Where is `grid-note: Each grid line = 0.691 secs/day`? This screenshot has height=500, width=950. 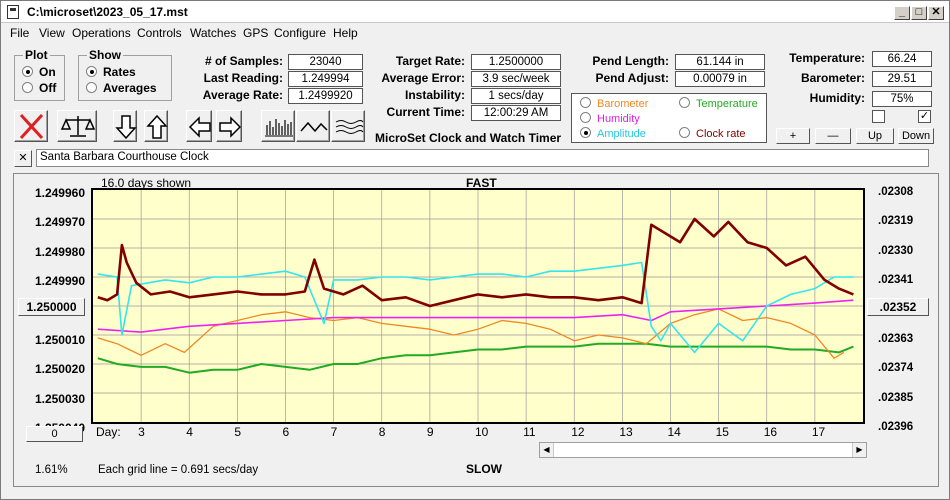 grid-note: Each grid line = 0.691 secs/day is located at coordinates (178, 470).